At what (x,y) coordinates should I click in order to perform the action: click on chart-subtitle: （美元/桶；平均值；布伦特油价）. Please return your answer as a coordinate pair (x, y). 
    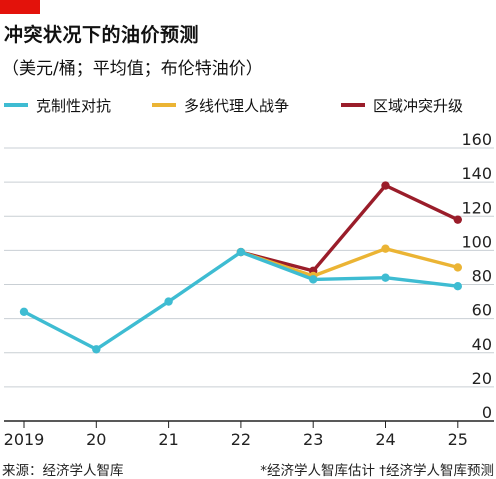
    Looking at the image, I should click on (132, 69).